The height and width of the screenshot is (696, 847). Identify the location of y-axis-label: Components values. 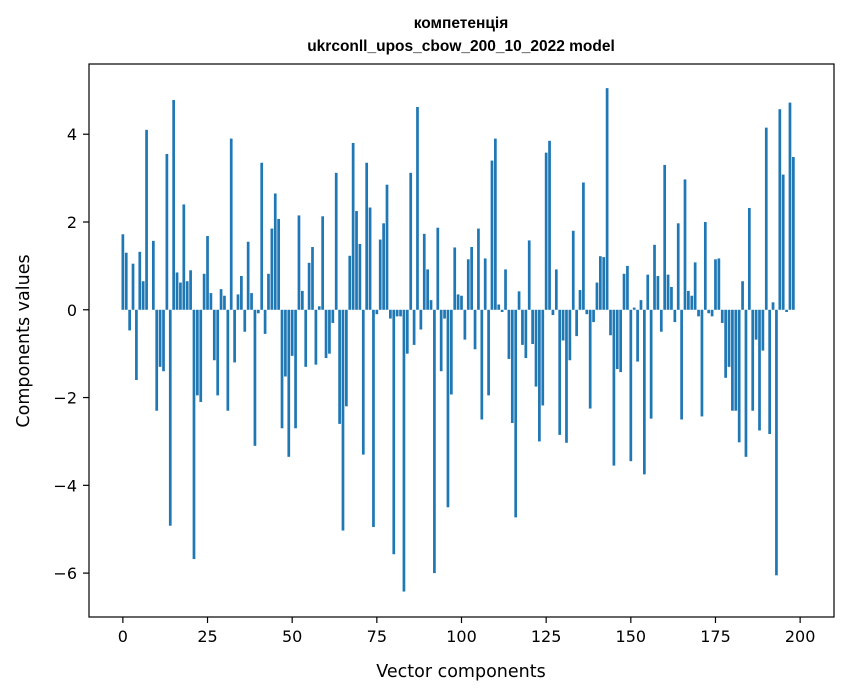
(24, 340).